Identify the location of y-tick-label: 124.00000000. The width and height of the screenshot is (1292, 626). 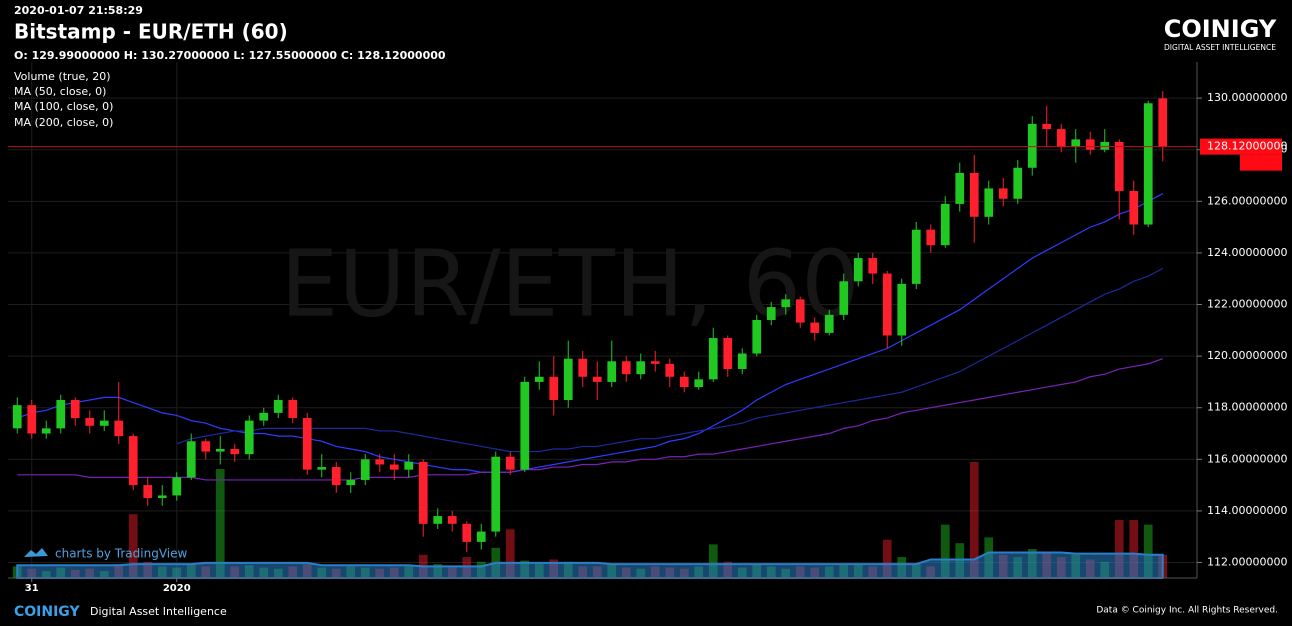
(1247, 252).